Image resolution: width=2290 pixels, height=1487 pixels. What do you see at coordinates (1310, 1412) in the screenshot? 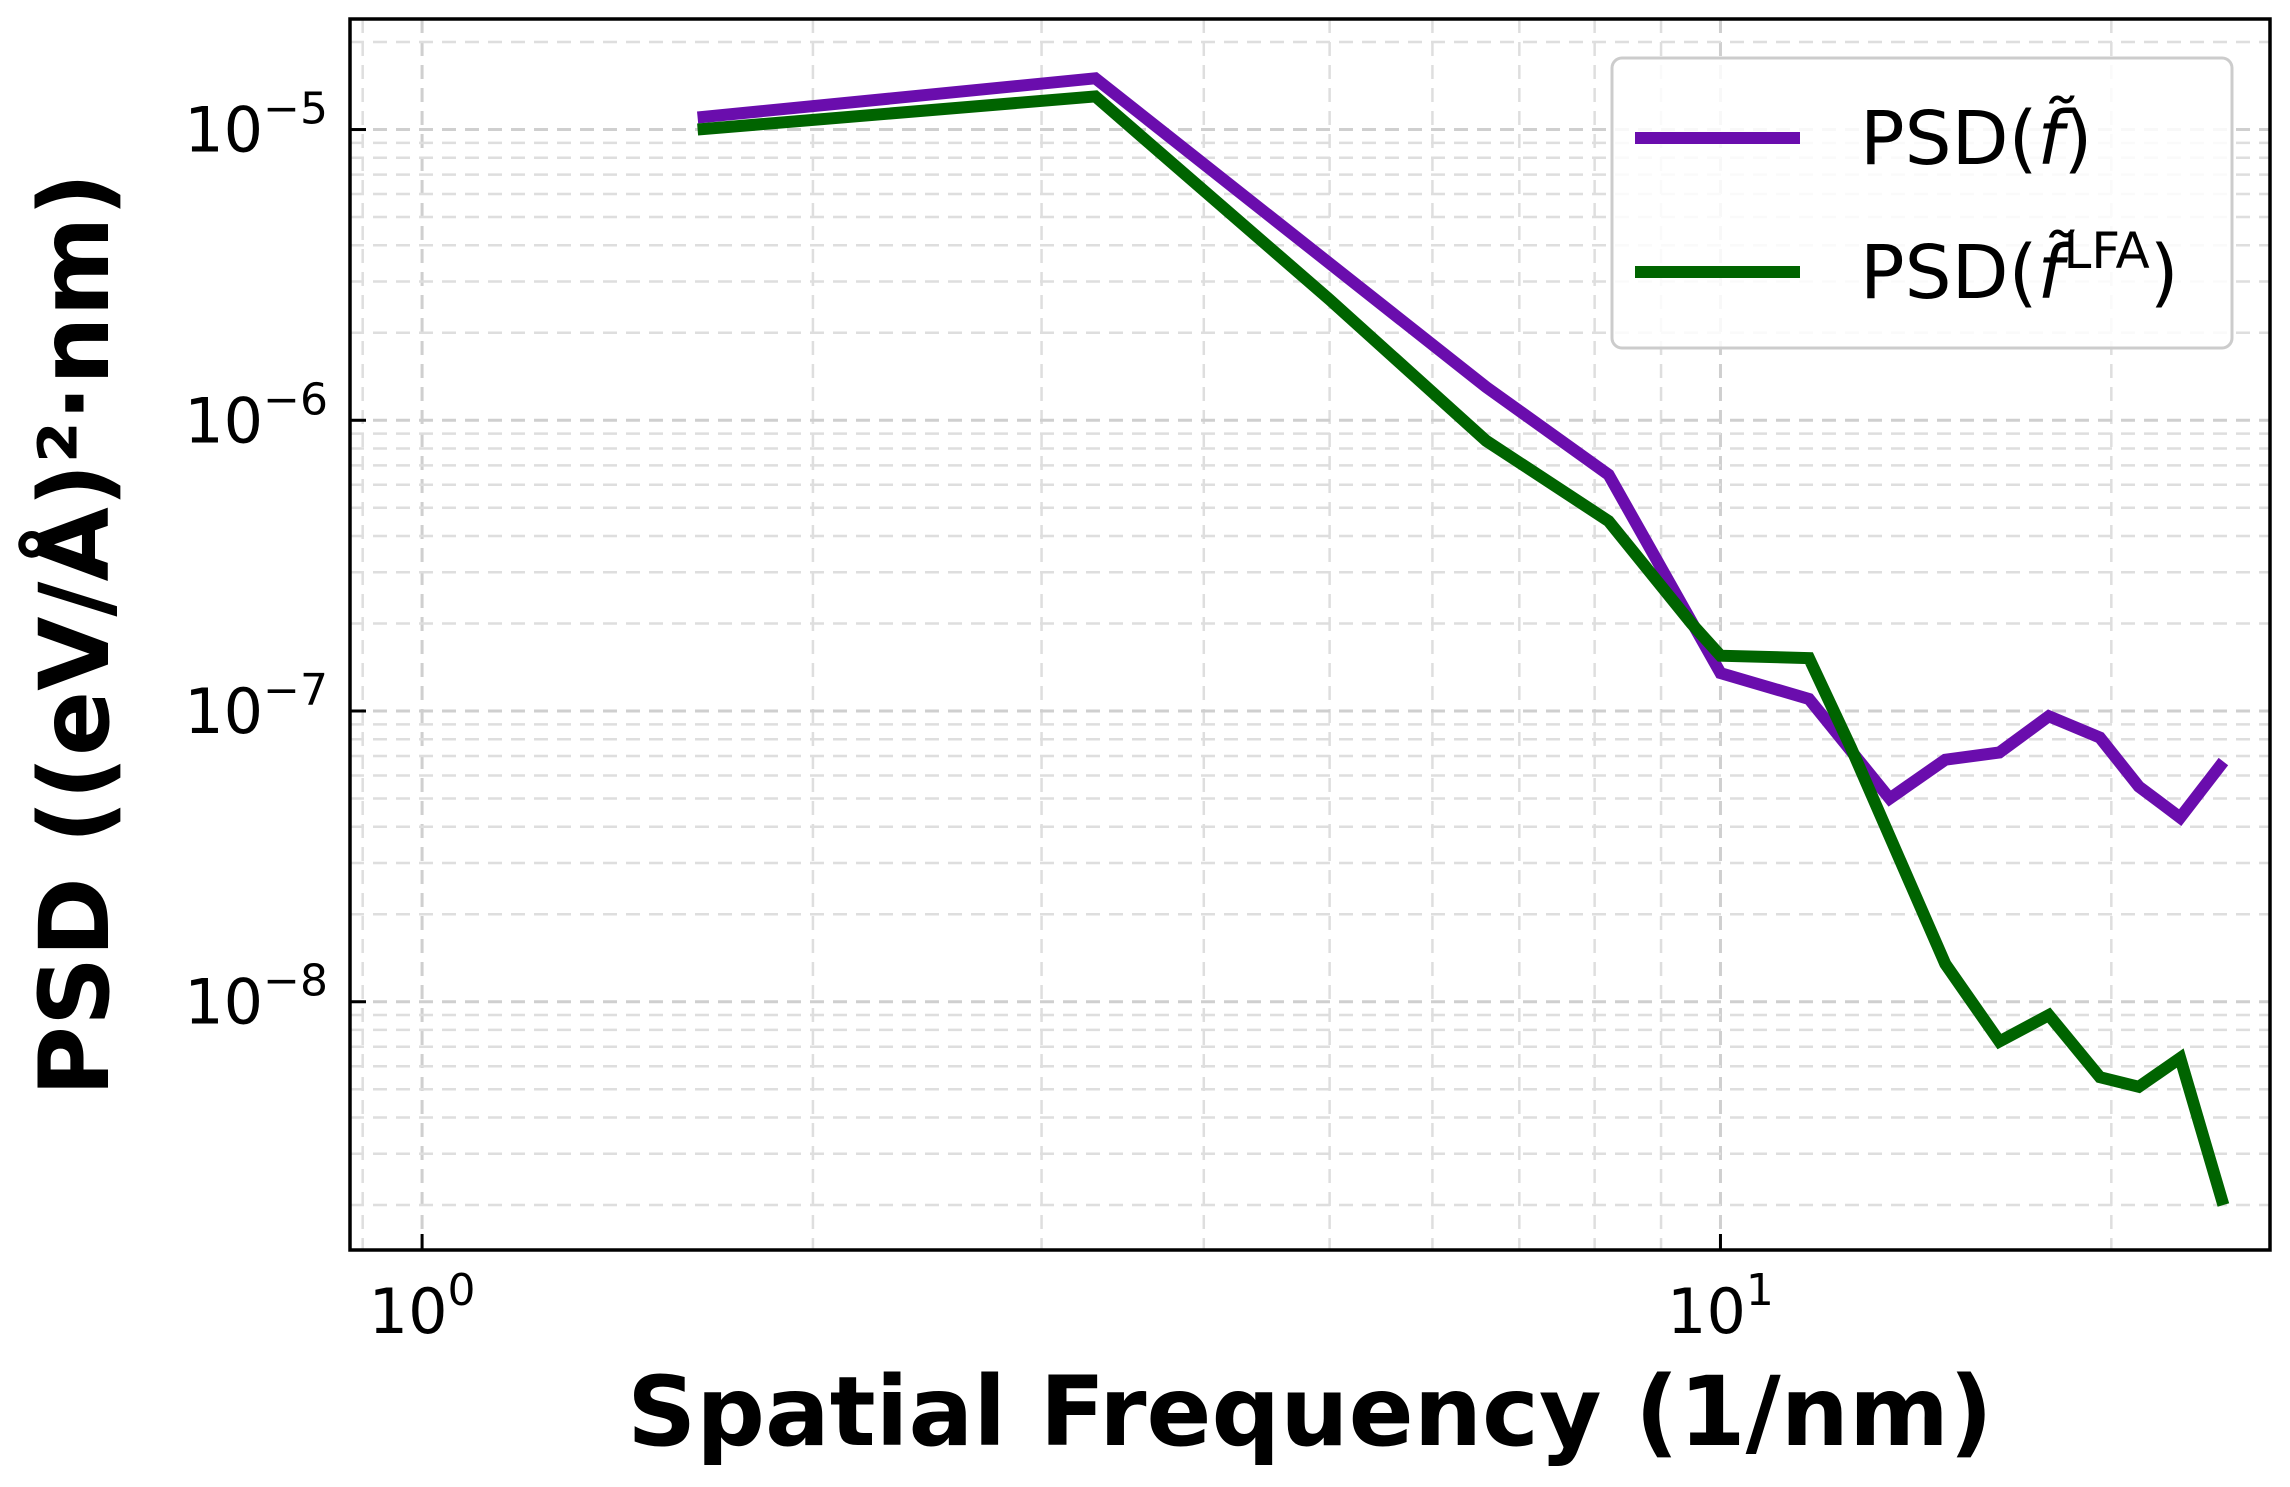
I see `x-axis-title: Spatial Frequency (1/nm)` at bounding box center [1310, 1412].